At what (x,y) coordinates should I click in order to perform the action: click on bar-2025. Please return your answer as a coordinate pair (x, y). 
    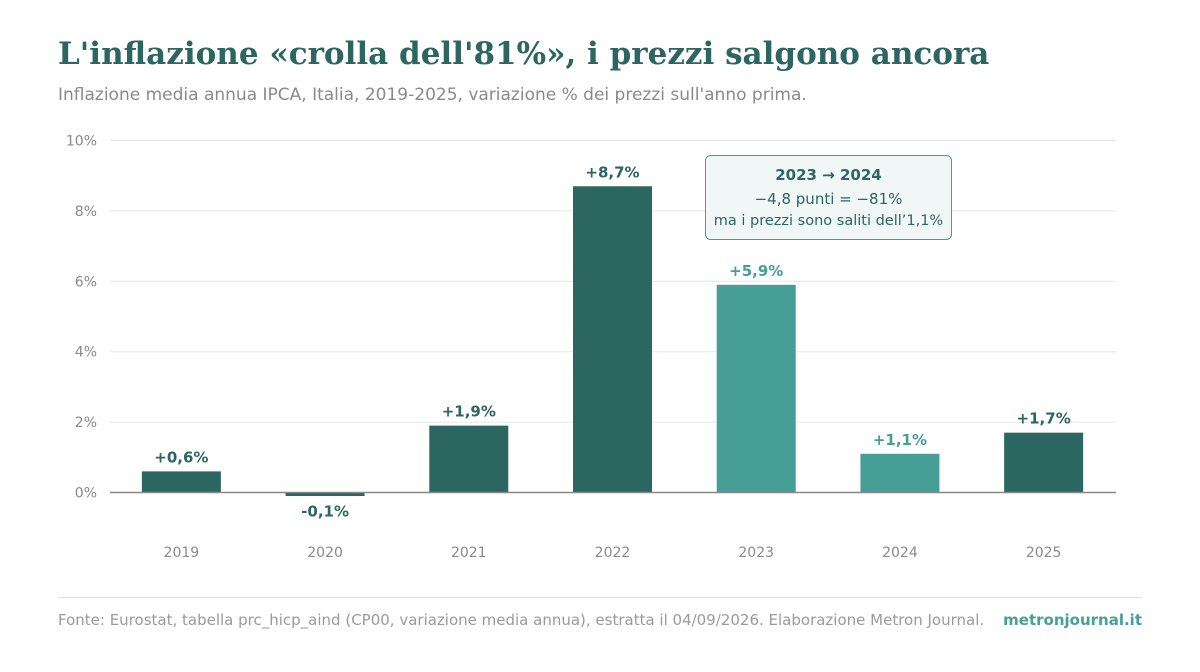
    Looking at the image, I should click on (1044, 462).